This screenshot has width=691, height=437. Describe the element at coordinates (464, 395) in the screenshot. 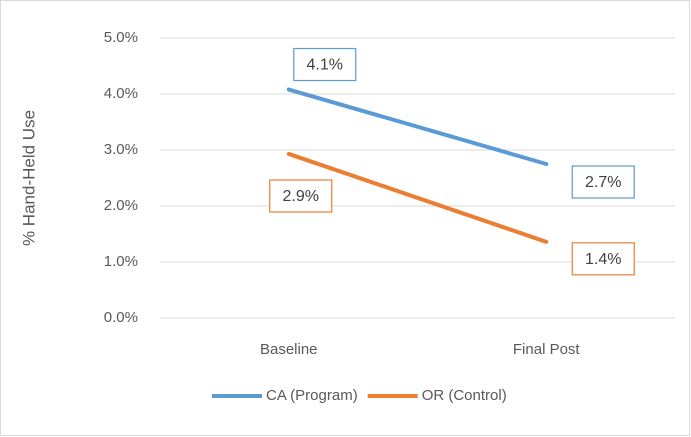

I see `legend-label: OR (Control)` at that location.